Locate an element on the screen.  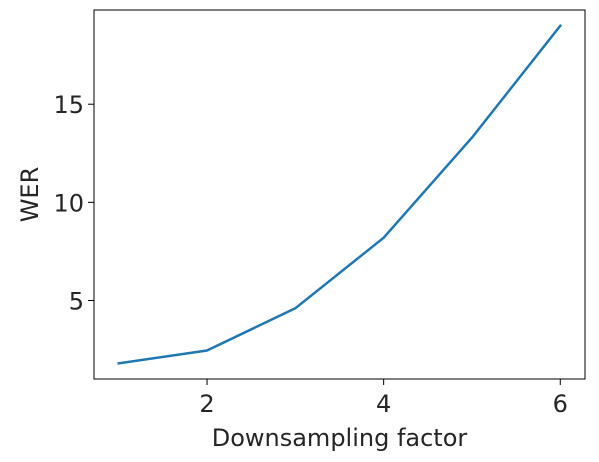
x-axis-ticks: 2 4 6 is located at coordinates (383, 398).